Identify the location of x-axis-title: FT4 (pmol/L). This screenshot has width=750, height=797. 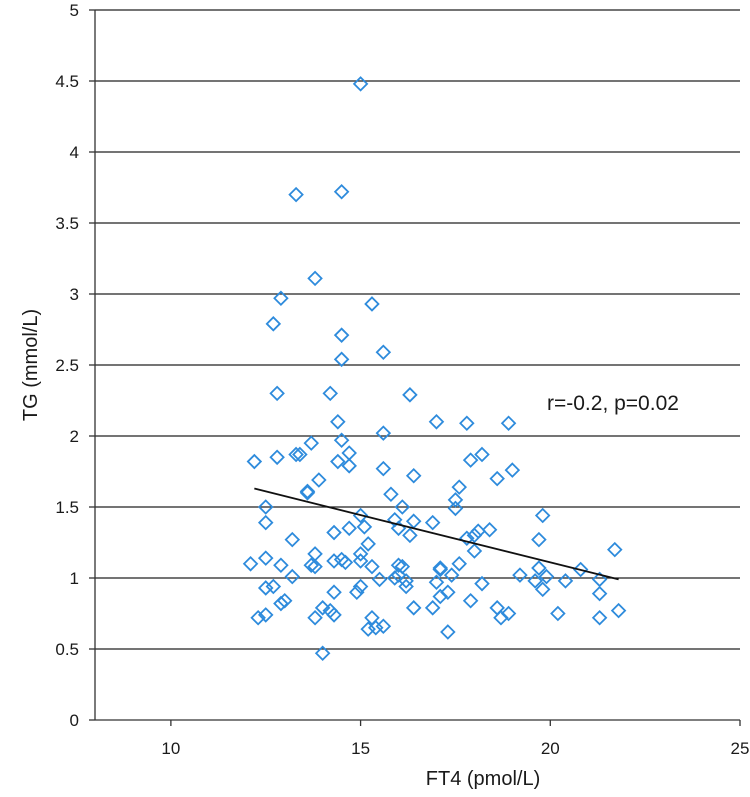
(483, 779).